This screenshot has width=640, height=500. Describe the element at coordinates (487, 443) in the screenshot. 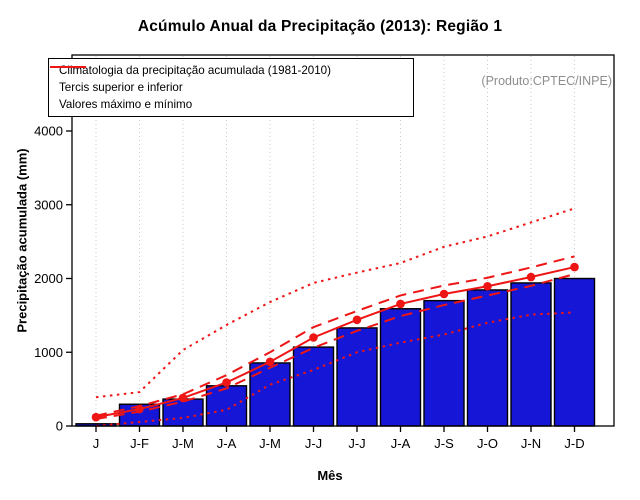

I see `x-tick-label: J-O` at that location.